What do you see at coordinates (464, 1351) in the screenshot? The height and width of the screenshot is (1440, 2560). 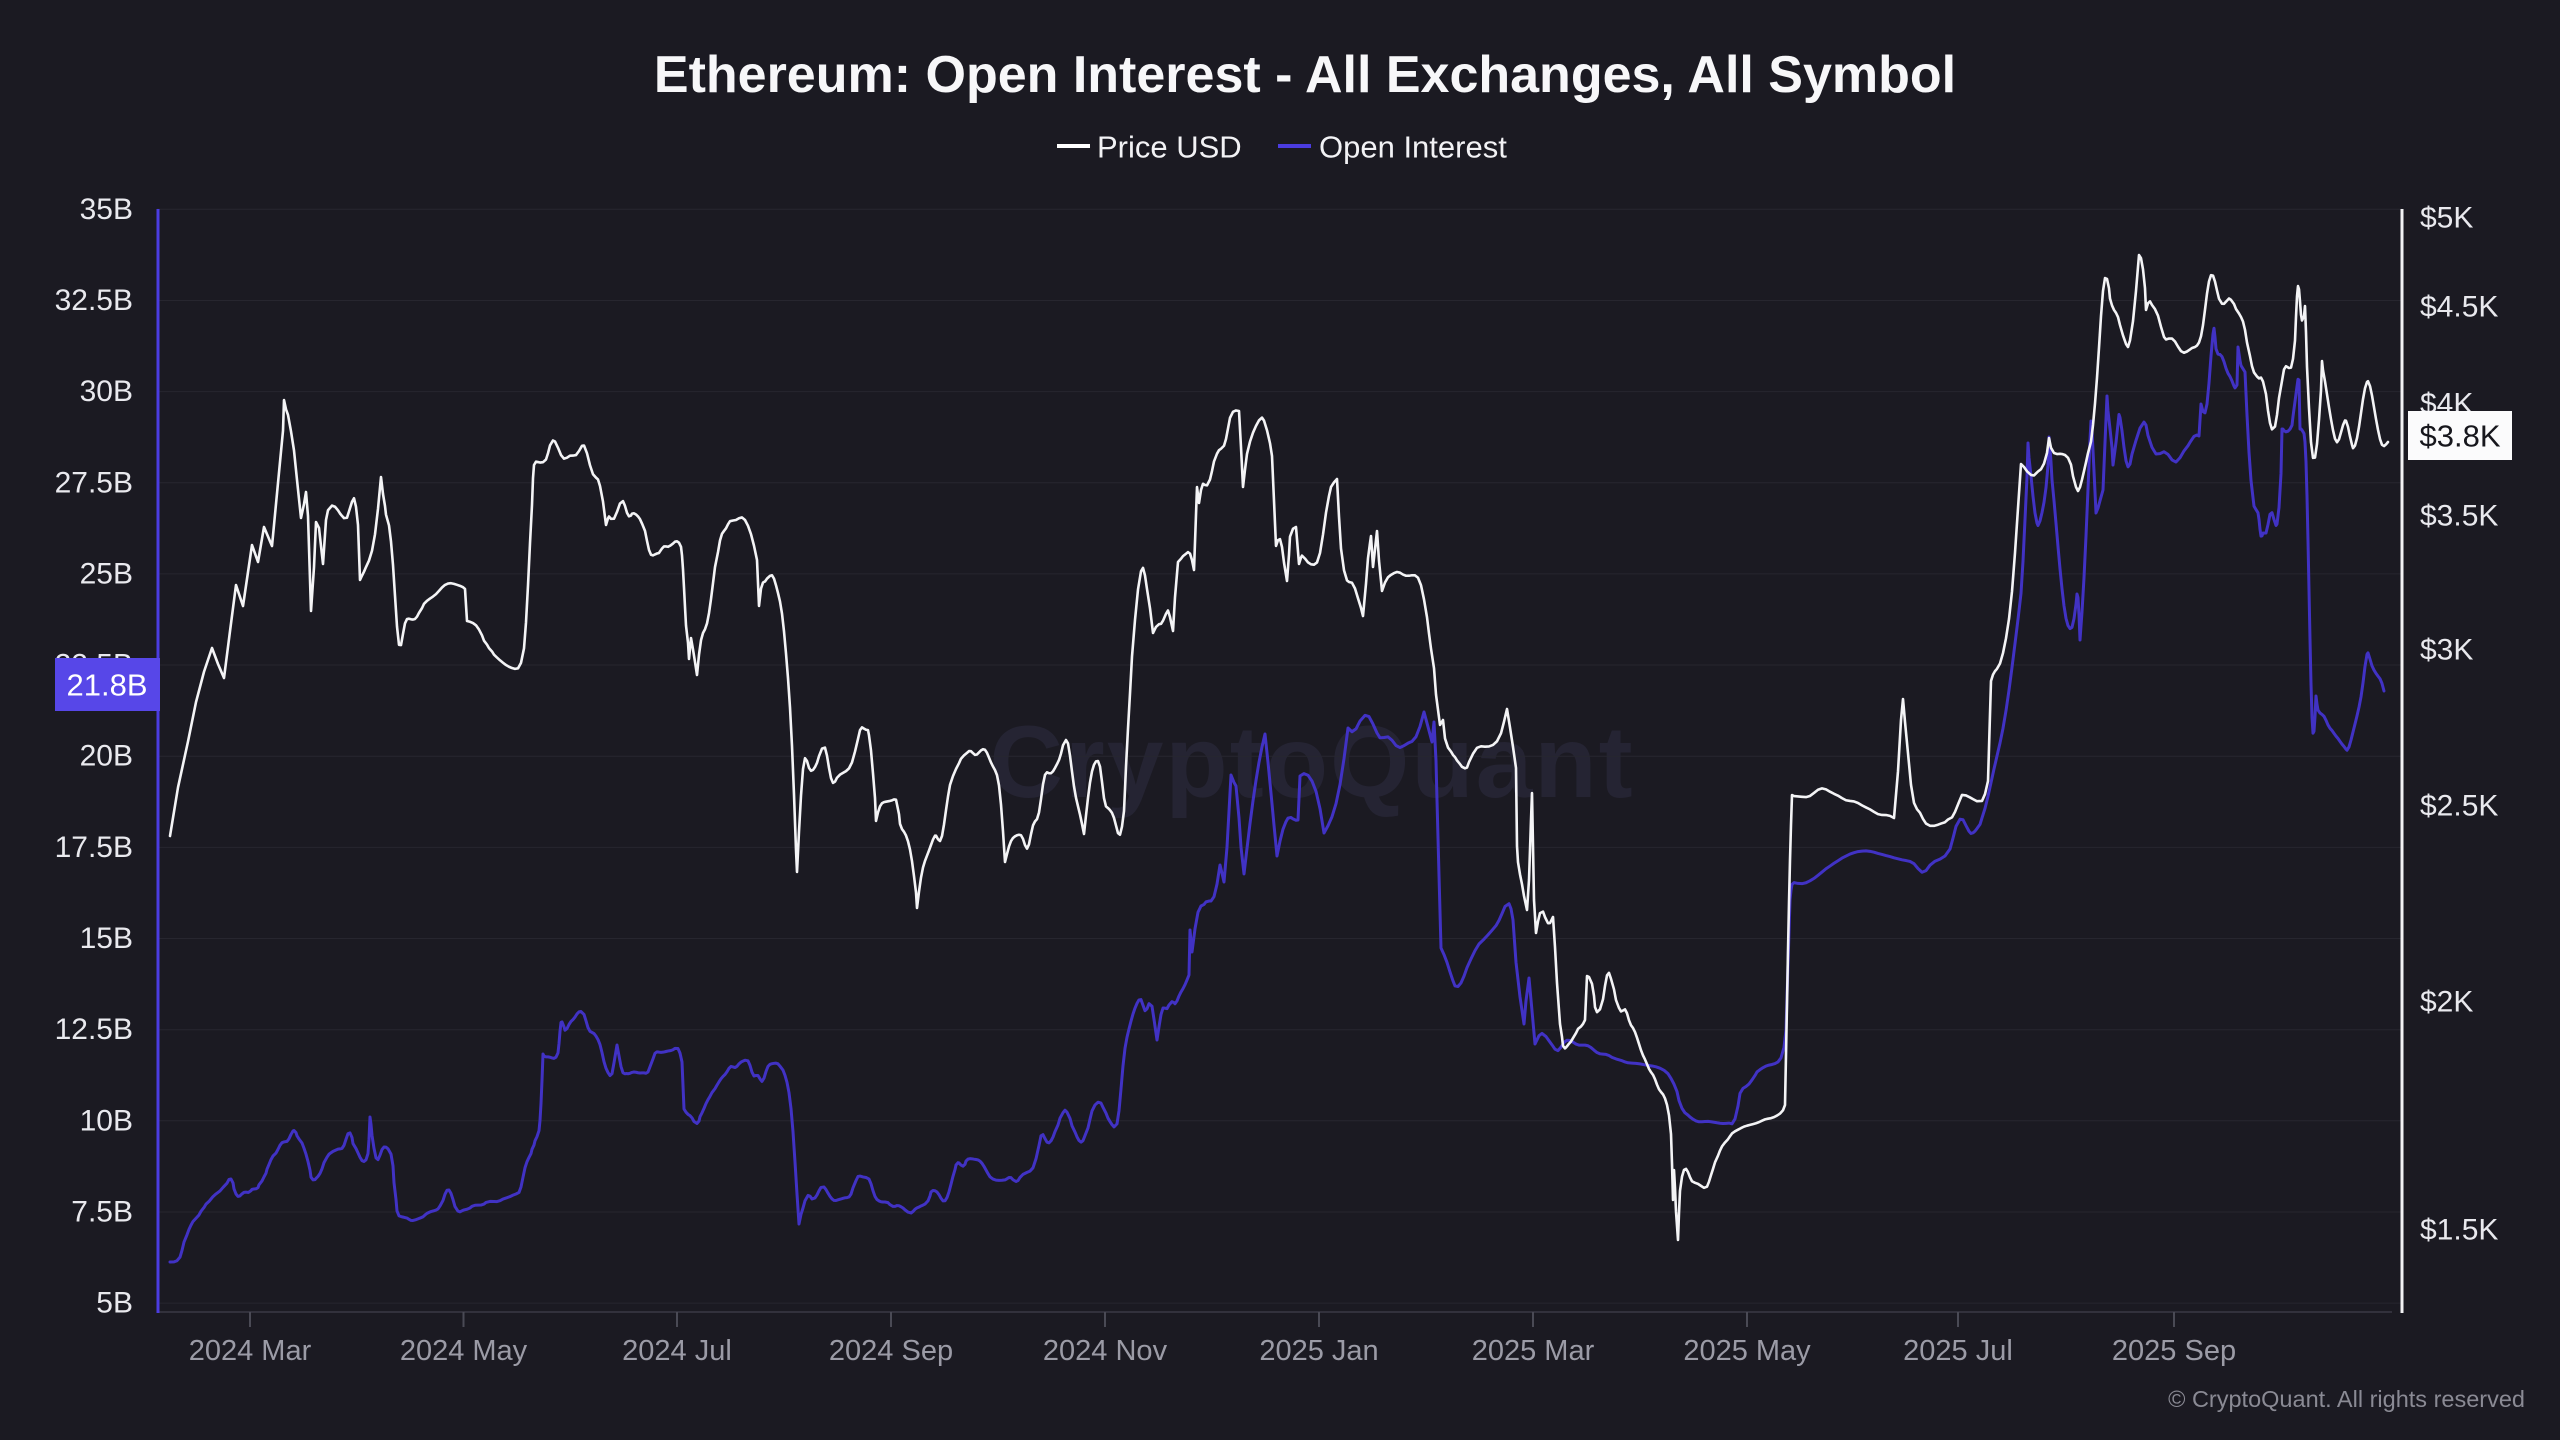 I see `svg-text: 2024 May` at bounding box center [464, 1351].